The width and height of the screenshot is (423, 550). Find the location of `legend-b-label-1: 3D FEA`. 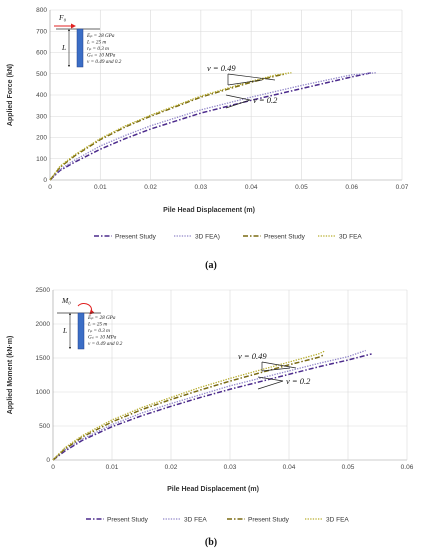

legend-b-label-1: 3D FEA is located at coordinates (195, 520).